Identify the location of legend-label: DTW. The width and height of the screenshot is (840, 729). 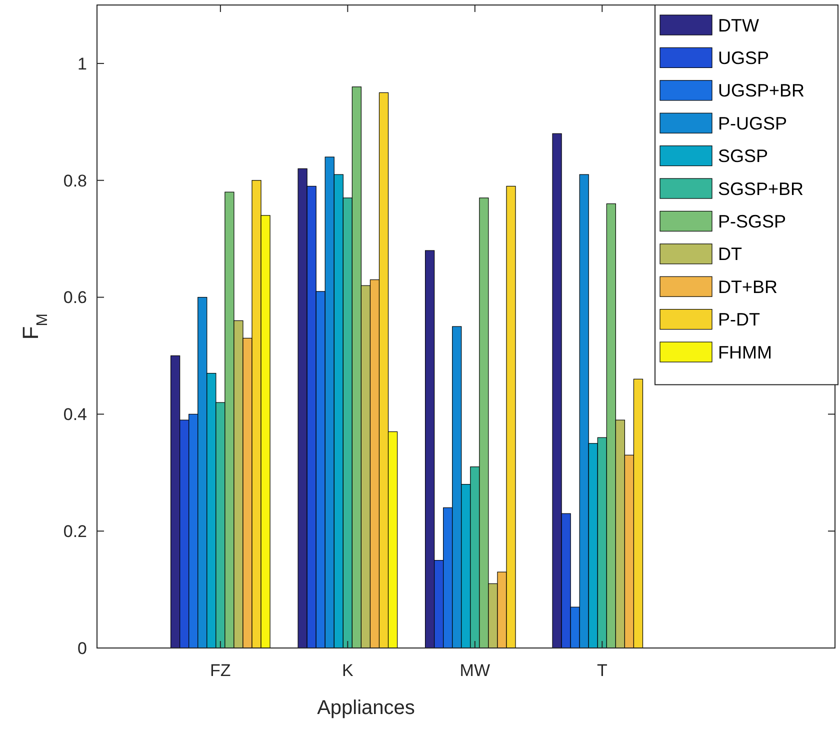
(738, 25).